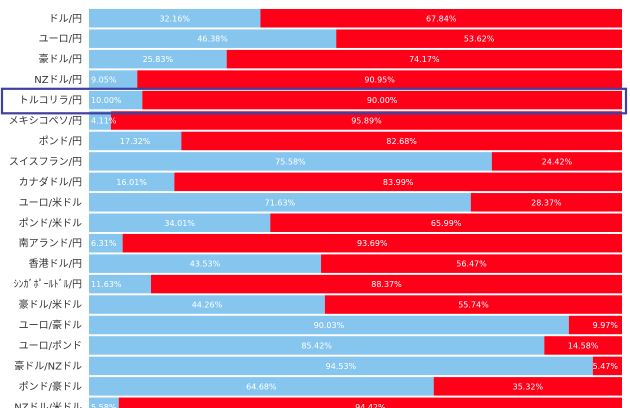  I want to click on value-label-right: 53.62%, so click(479, 39).